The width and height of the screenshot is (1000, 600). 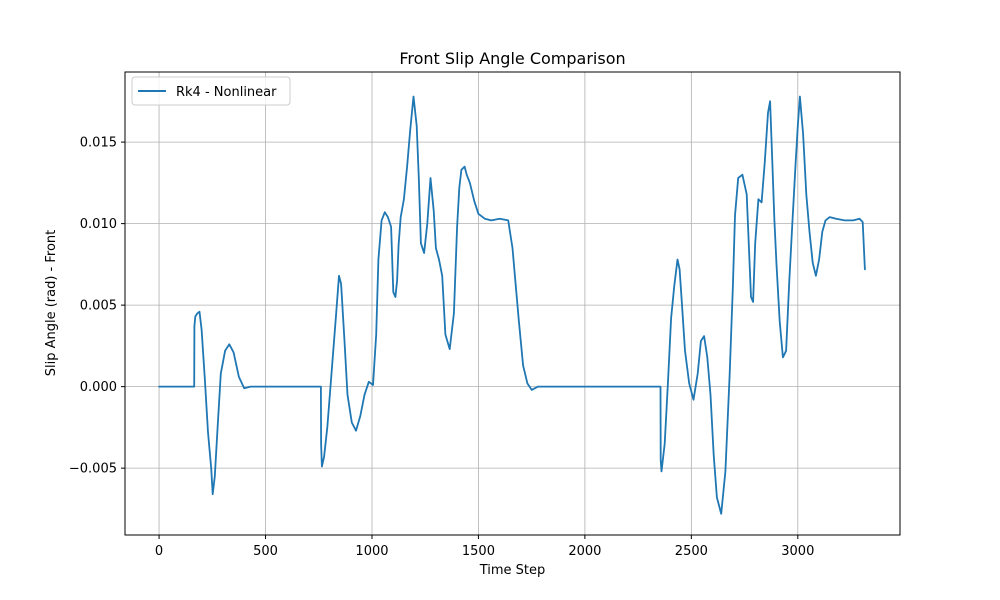 What do you see at coordinates (98, 387) in the screenshot?
I see `y-tick-label: 0.000` at bounding box center [98, 387].